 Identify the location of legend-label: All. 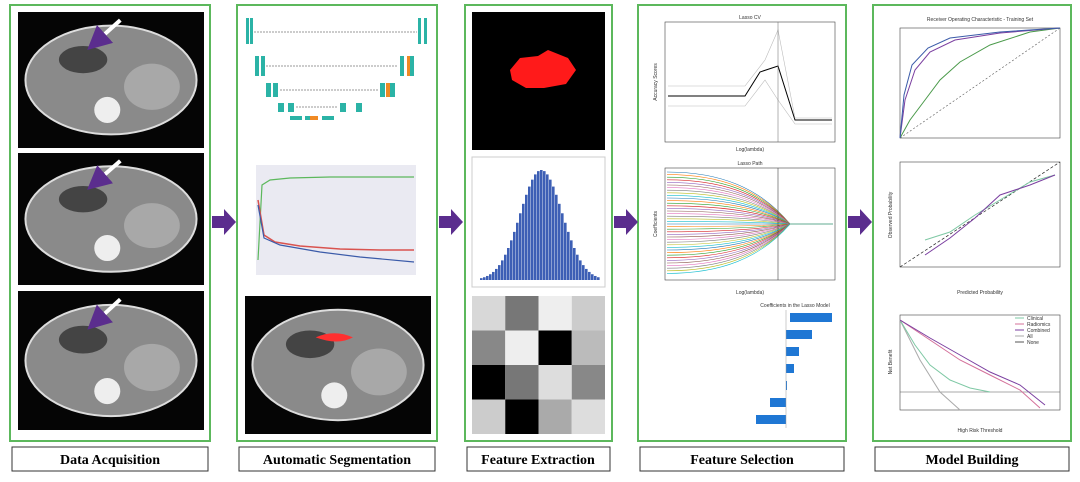
(1030, 337).